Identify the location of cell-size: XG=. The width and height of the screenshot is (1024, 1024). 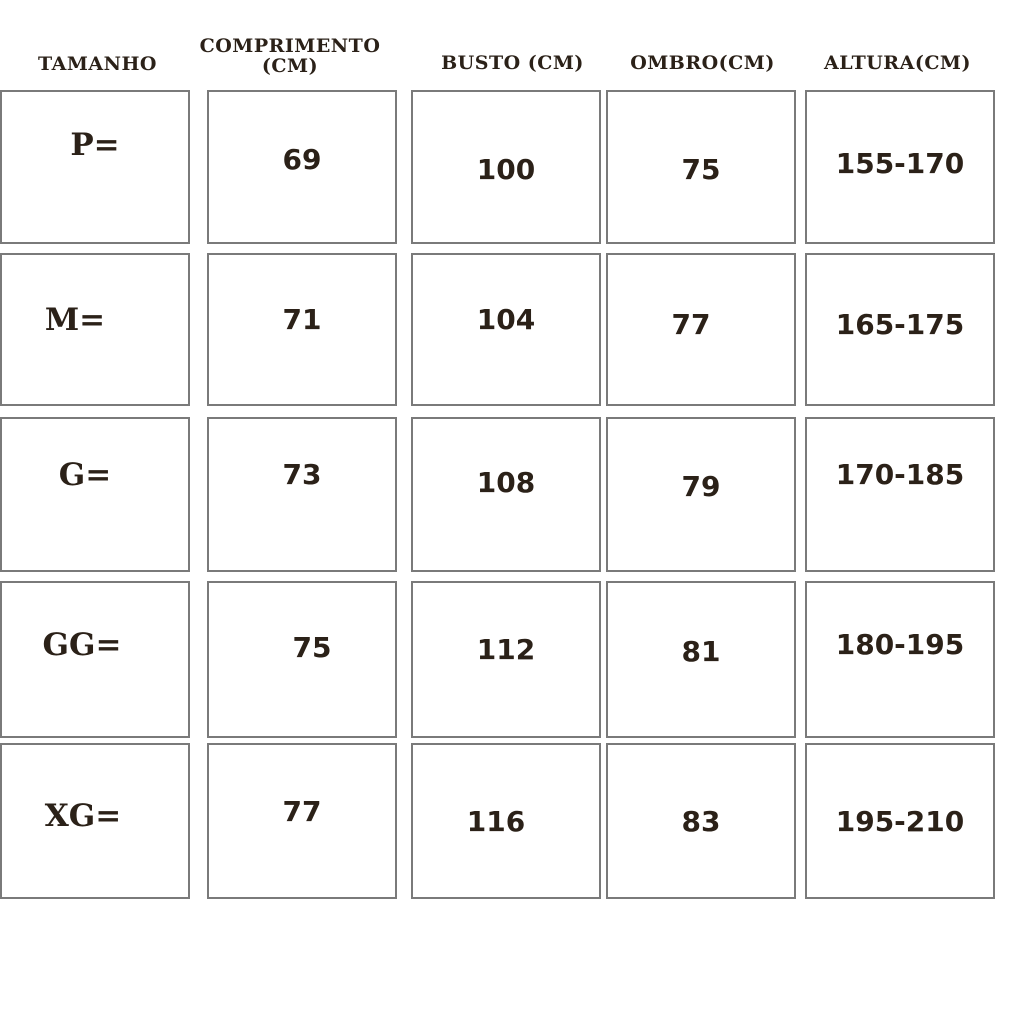
(95, 821).